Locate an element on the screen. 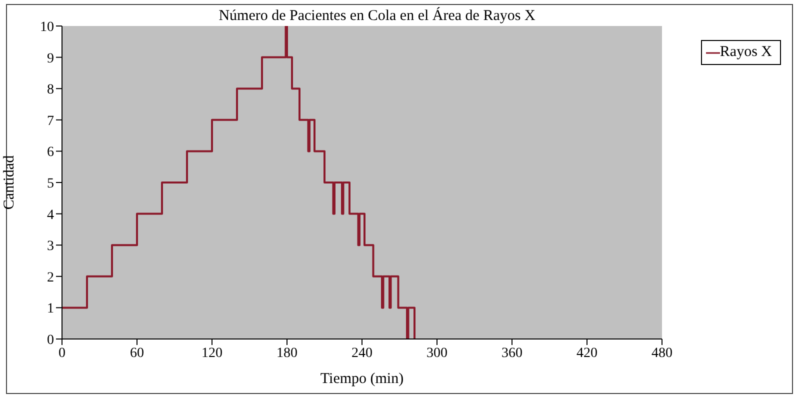  y-axis-title: Cantidad is located at coordinates (9, 182).